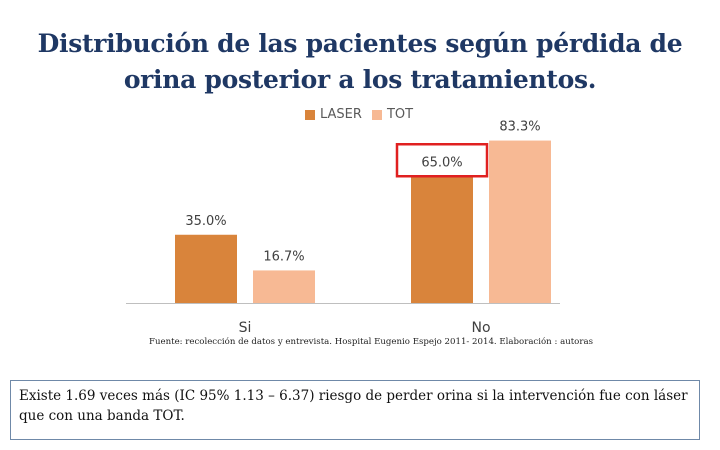  What do you see at coordinates (245, 328) in the screenshot?
I see `category-label-si: Si` at bounding box center [245, 328].